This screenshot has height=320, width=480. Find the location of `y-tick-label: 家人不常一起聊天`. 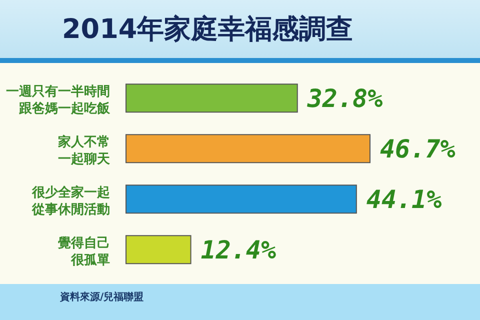

y-tick-label: 家人不常一起聊天 is located at coordinates (84, 150).